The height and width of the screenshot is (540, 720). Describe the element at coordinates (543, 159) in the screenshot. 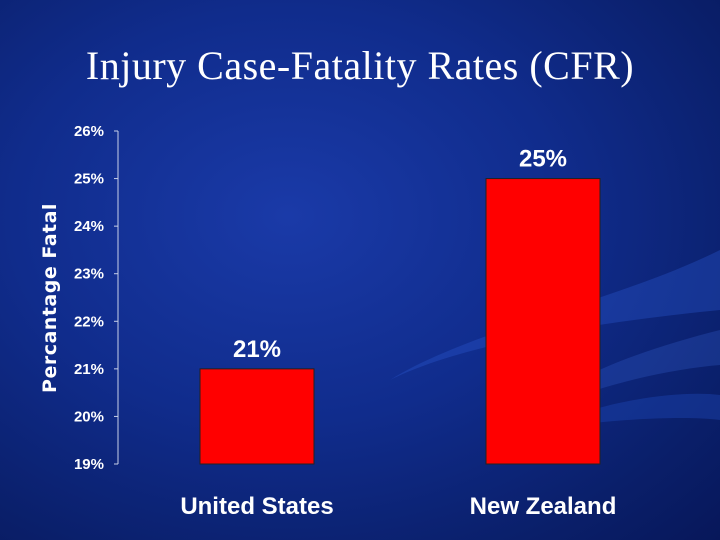

I see `bar-value-label: 25%` at that location.